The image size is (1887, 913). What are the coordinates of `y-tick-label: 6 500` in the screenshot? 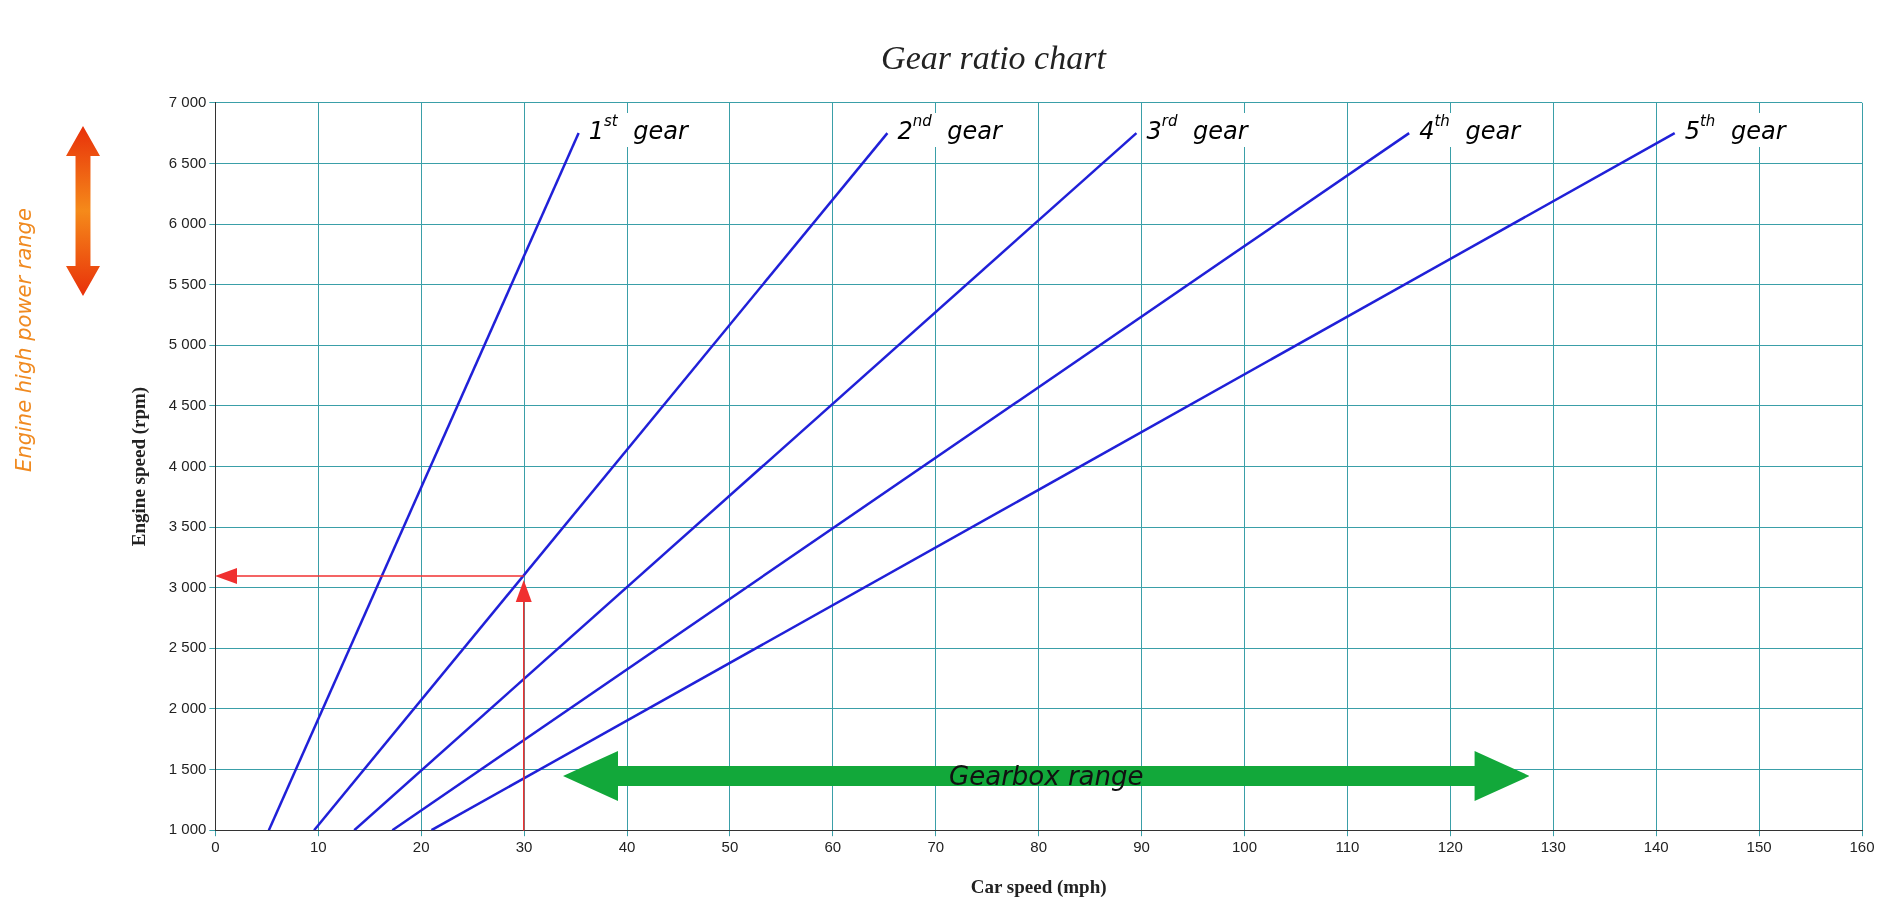 It's located at (187, 162).